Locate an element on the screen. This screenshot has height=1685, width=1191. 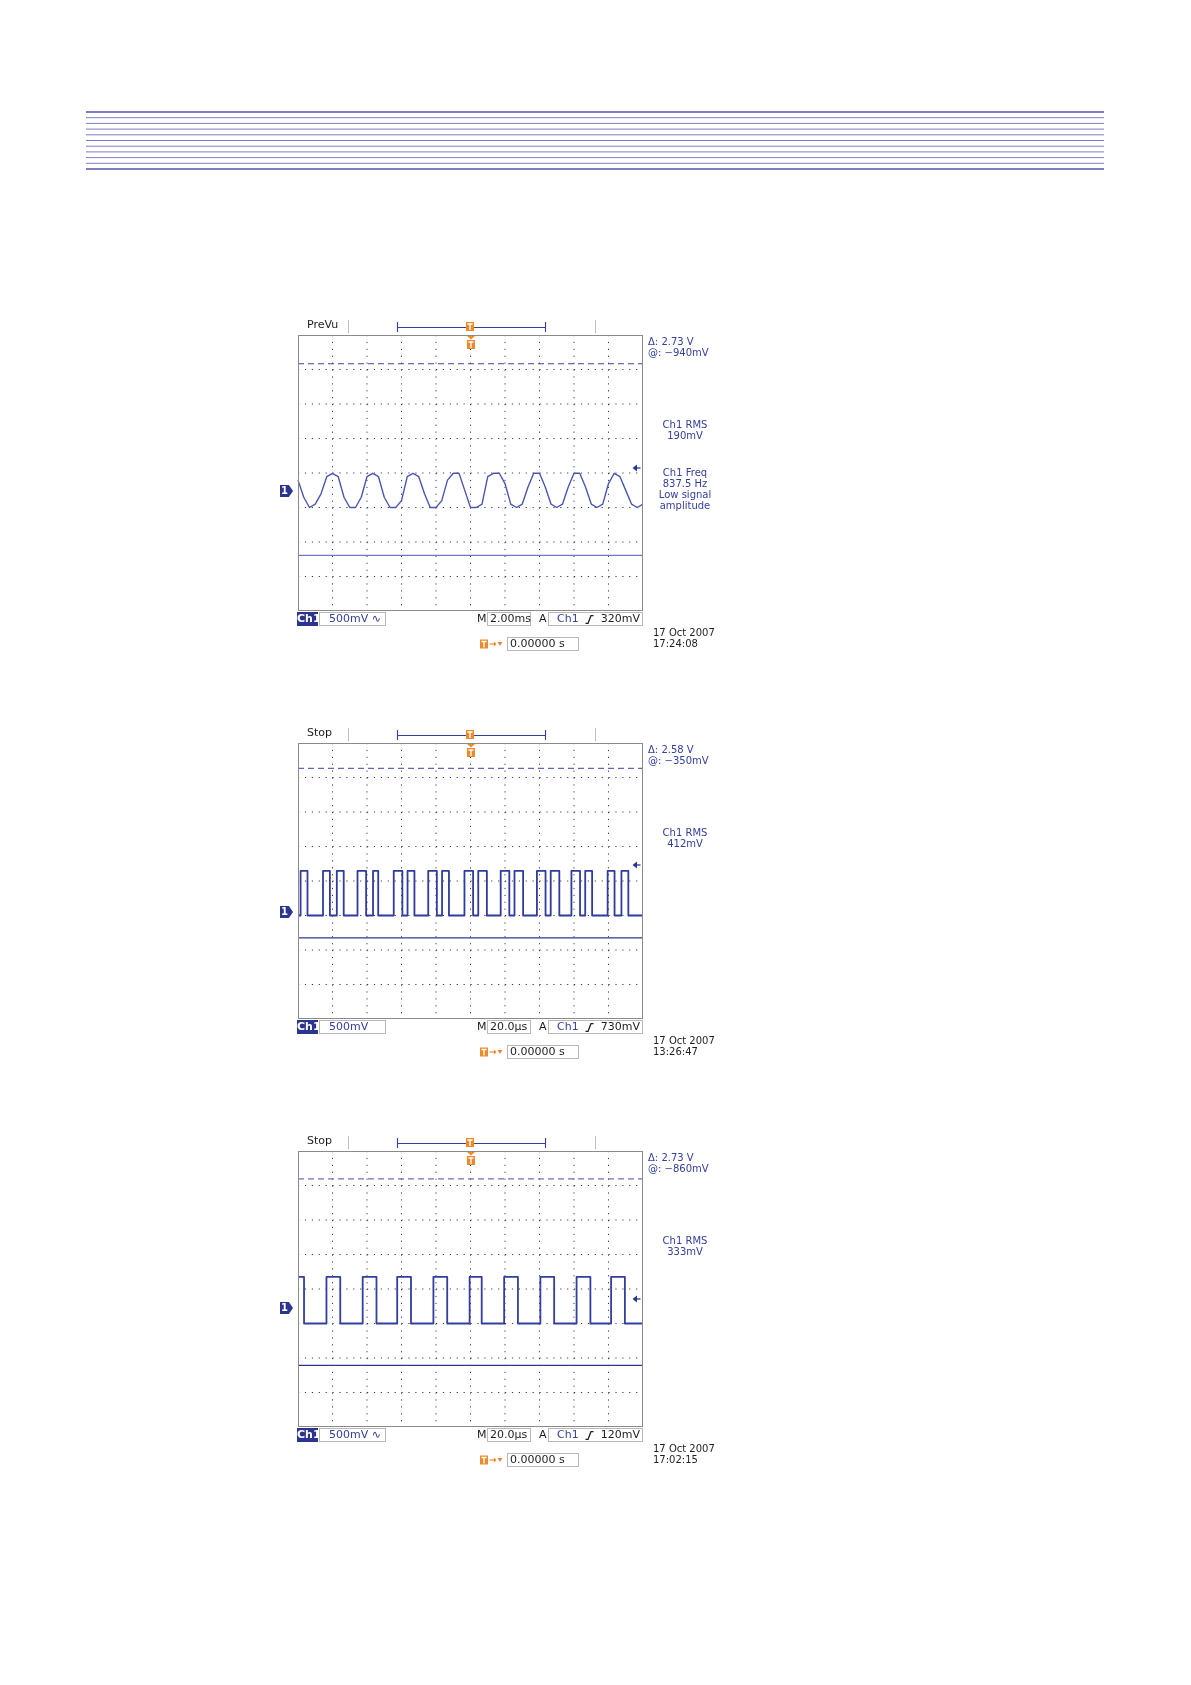
text: Δ: 2.73 V @: −940mV is located at coordinates (678, 347).